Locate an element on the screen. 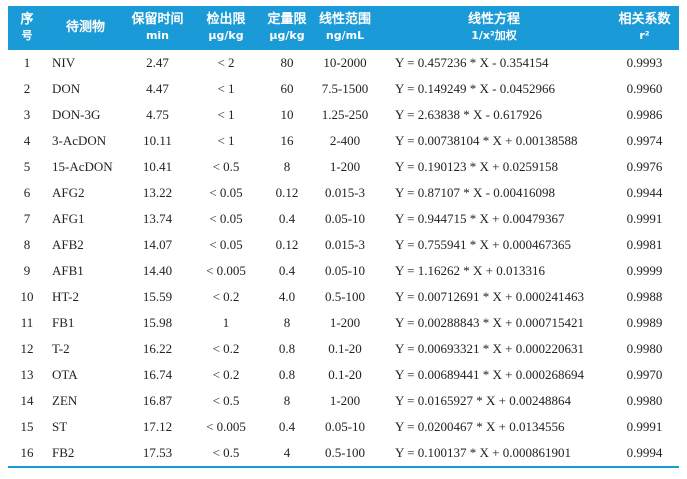  table-cell: DON-3G is located at coordinates (76, 114).